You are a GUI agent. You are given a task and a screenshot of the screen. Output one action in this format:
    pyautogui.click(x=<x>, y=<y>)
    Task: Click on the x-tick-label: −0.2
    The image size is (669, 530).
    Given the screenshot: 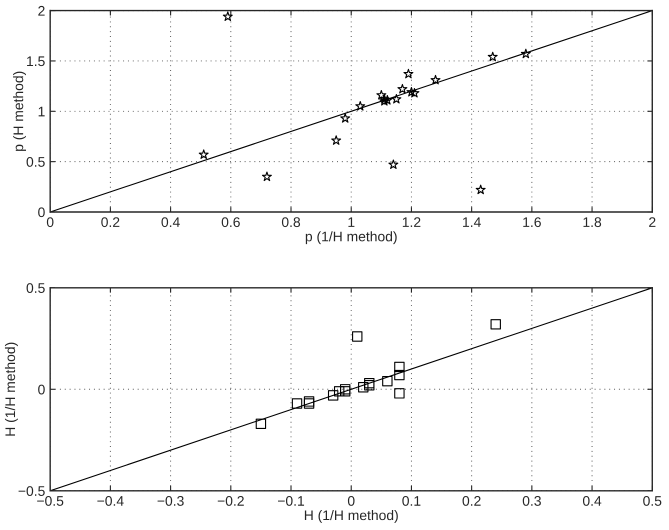 What is the action you would take?
    pyautogui.click(x=231, y=501)
    